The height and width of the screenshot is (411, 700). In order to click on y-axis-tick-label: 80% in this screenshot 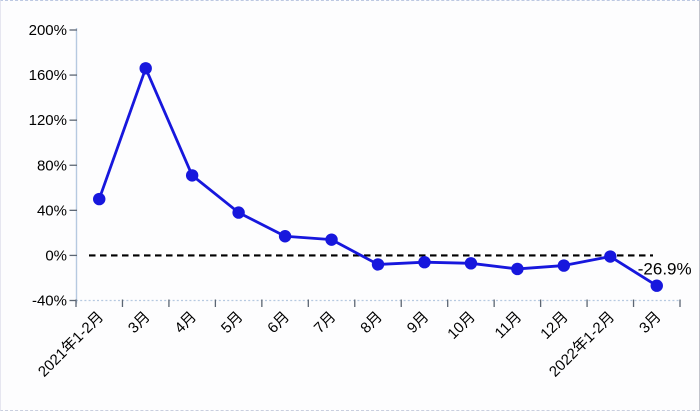, I will do `click(52, 165)`.